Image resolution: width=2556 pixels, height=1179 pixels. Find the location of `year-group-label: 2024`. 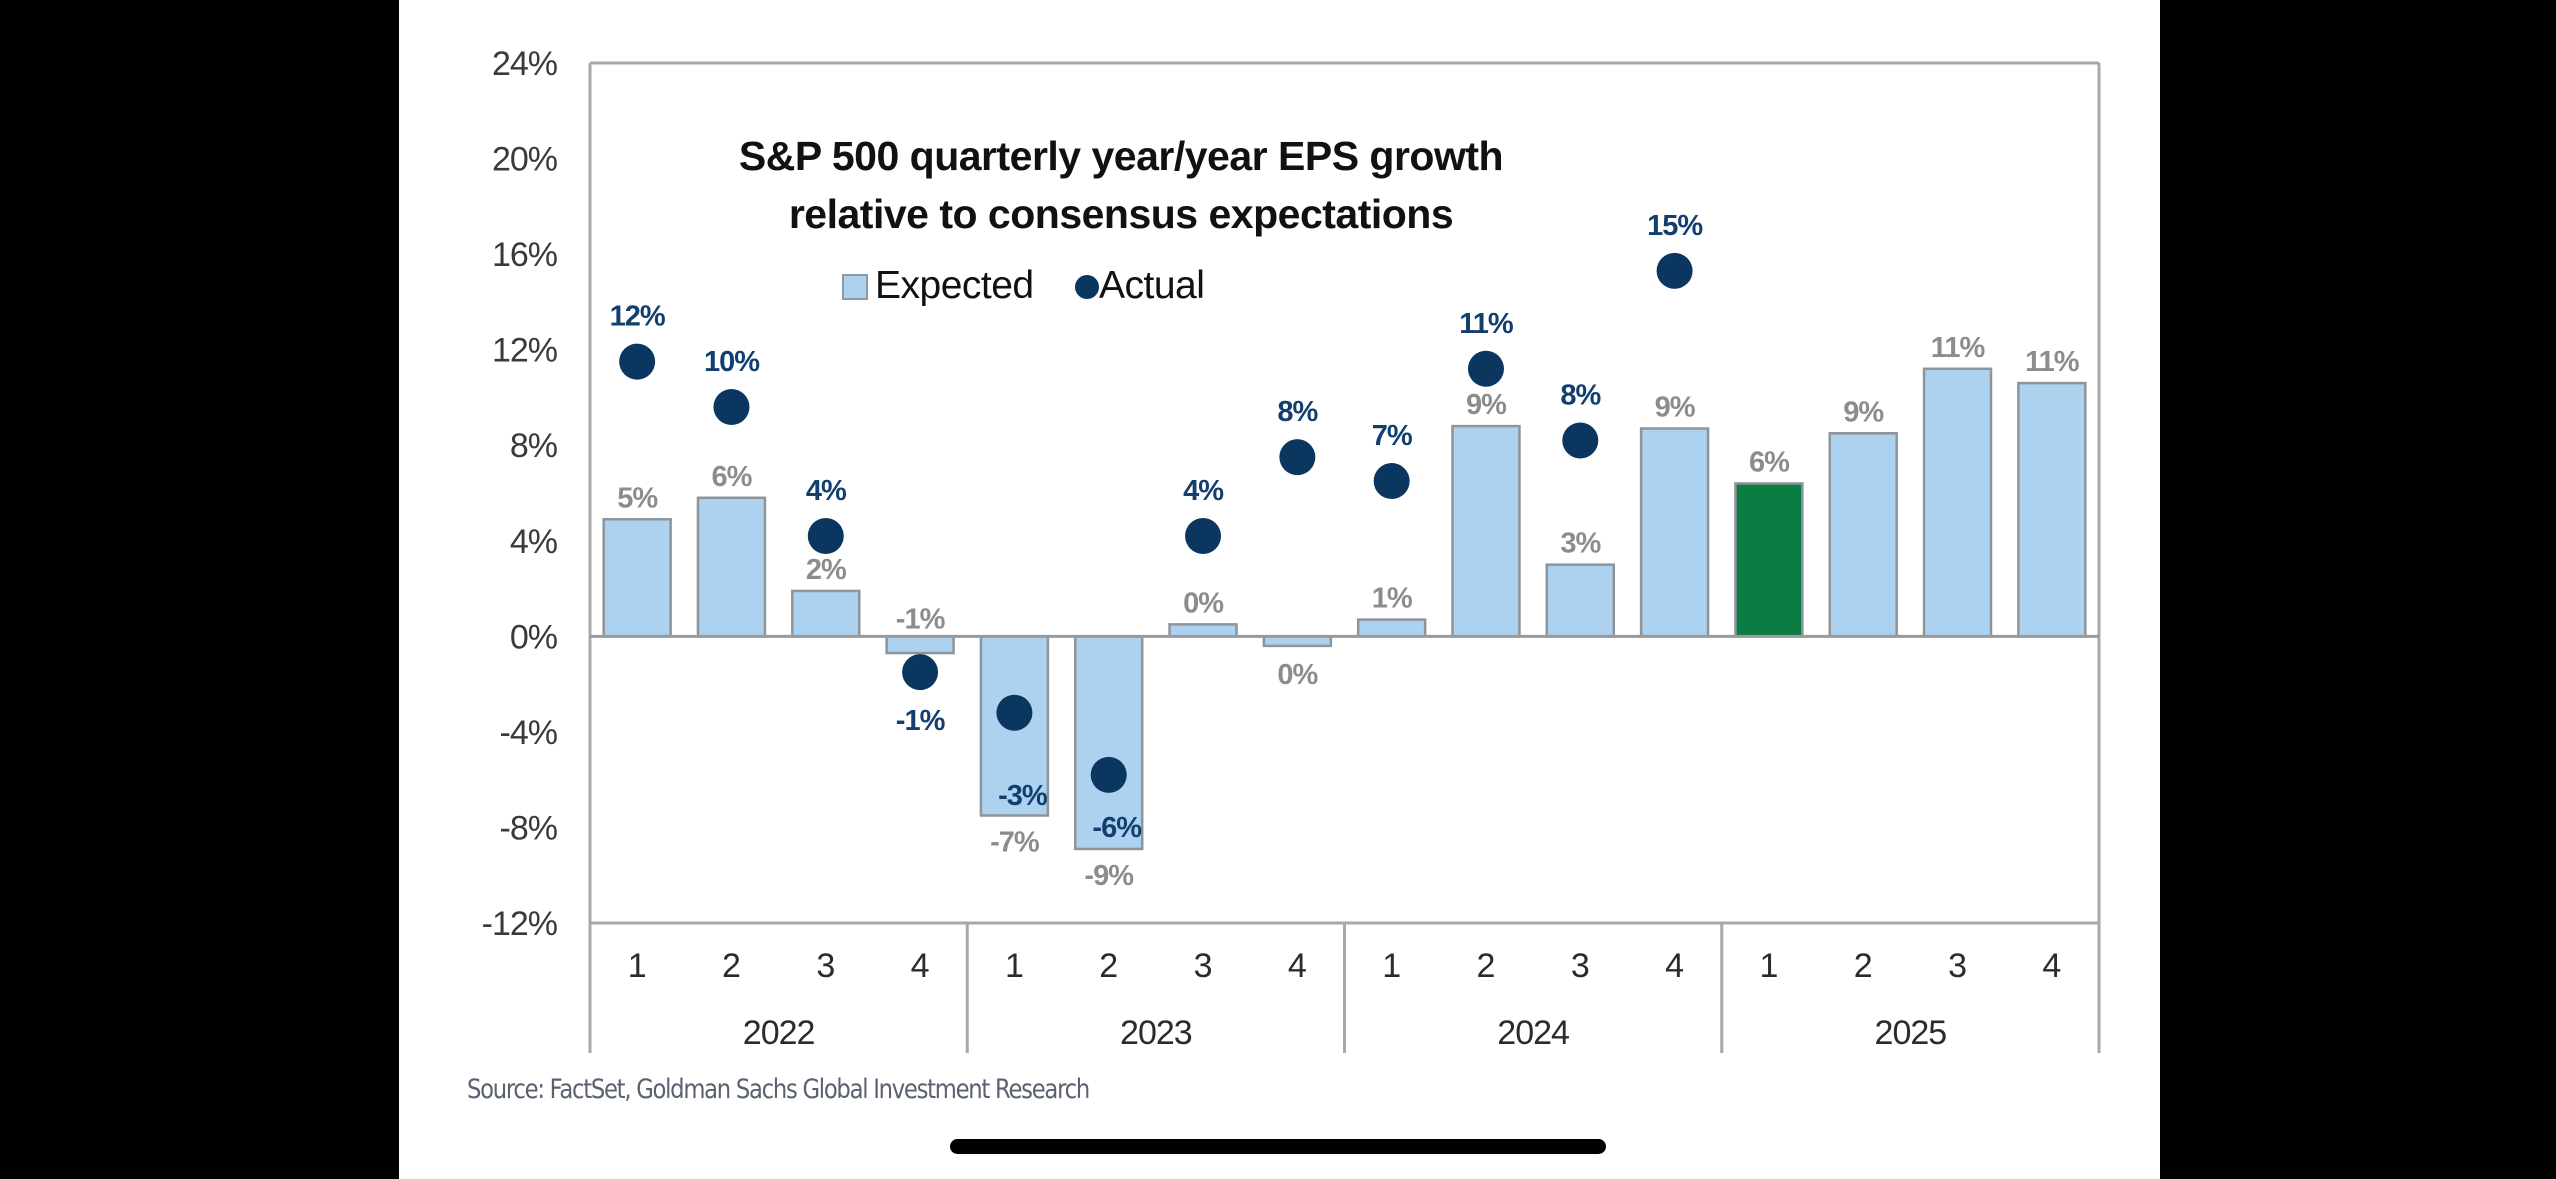

year-group-label: 2024 is located at coordinates (1533, 1033).